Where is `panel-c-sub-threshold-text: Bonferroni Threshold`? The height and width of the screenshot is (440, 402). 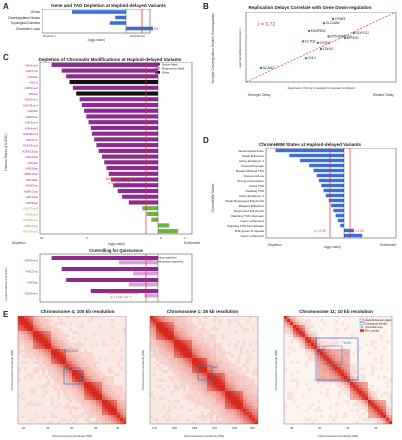
panel-c-sub-threshold-text: Bonferroni Threshold is located at coordinates (123, 293).